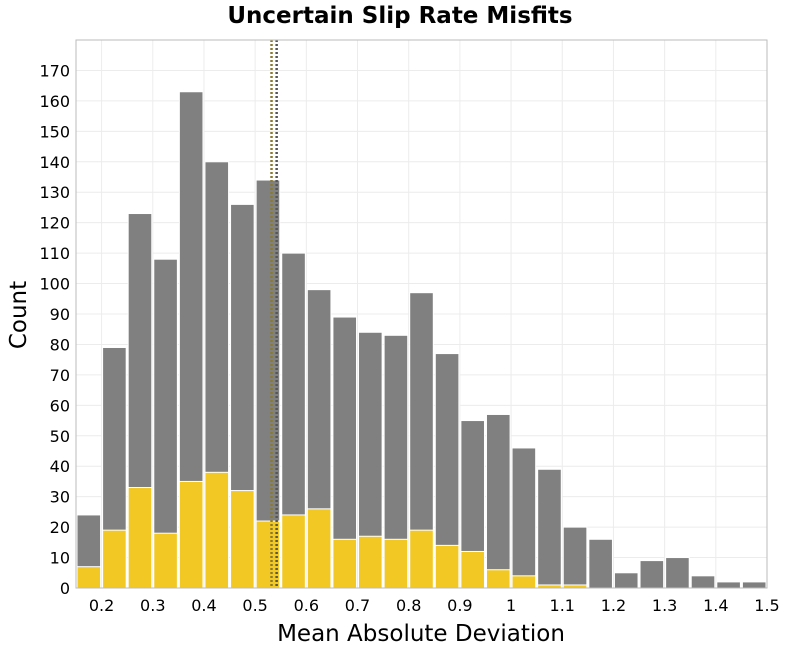 The width and height of the screenshot is (800, 650). I want to click on x-tick-label: 0.7, so click(357, 605).